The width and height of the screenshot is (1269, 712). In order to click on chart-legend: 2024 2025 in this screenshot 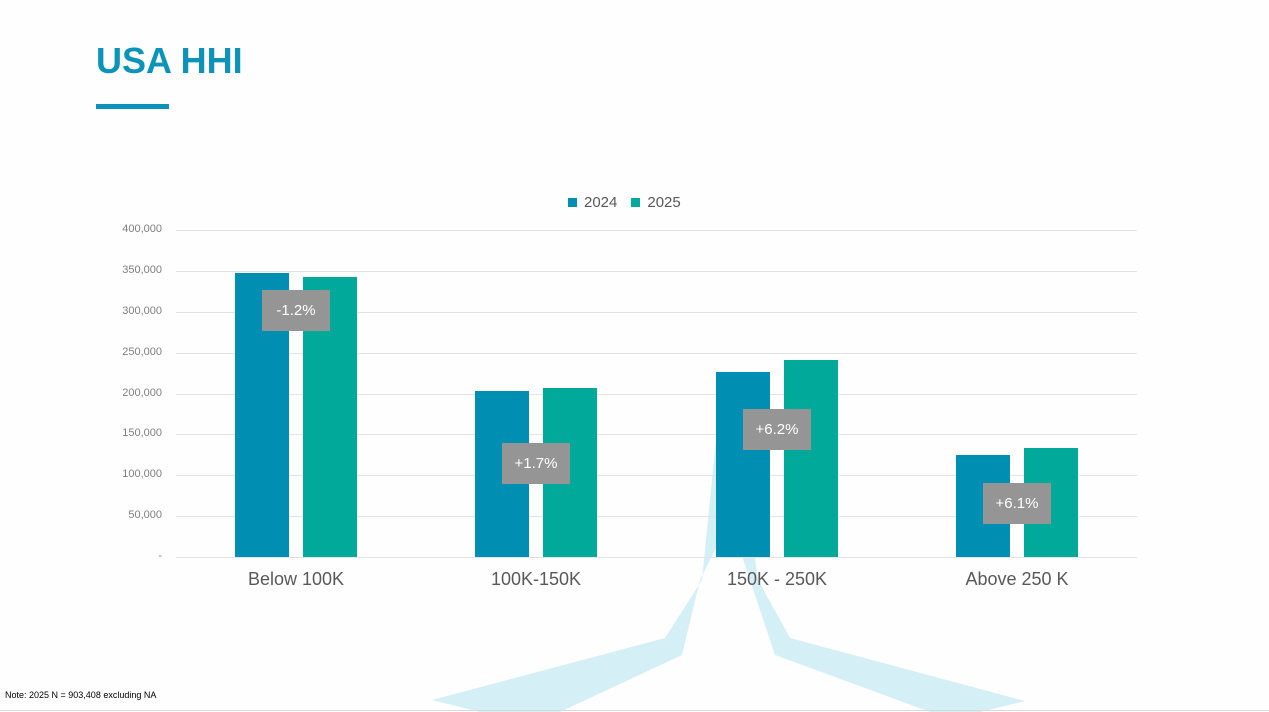, I will do `click(624, 202)`.